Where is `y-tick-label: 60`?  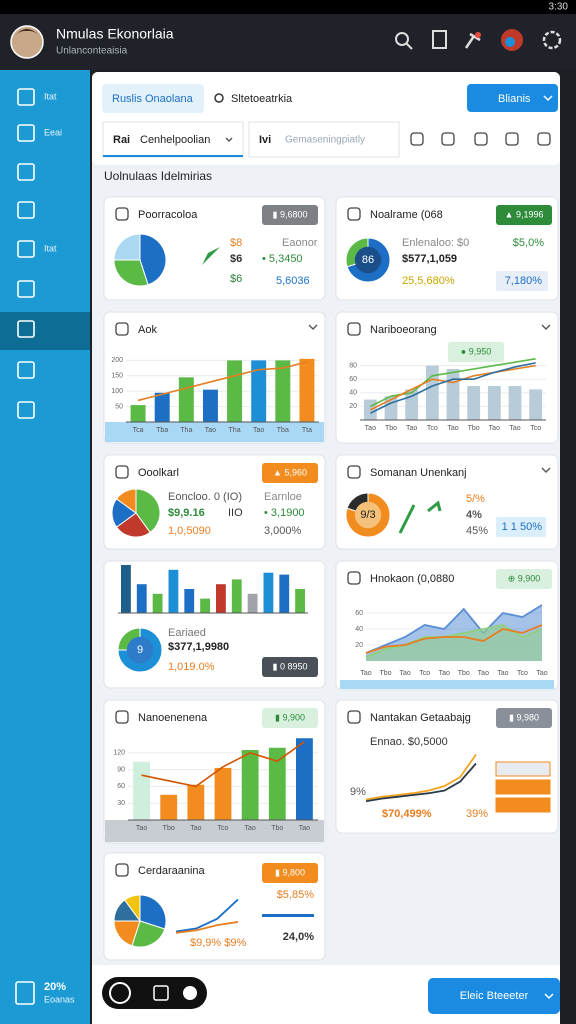
y-tick-label: 60 is located at coordinates (353, 379).